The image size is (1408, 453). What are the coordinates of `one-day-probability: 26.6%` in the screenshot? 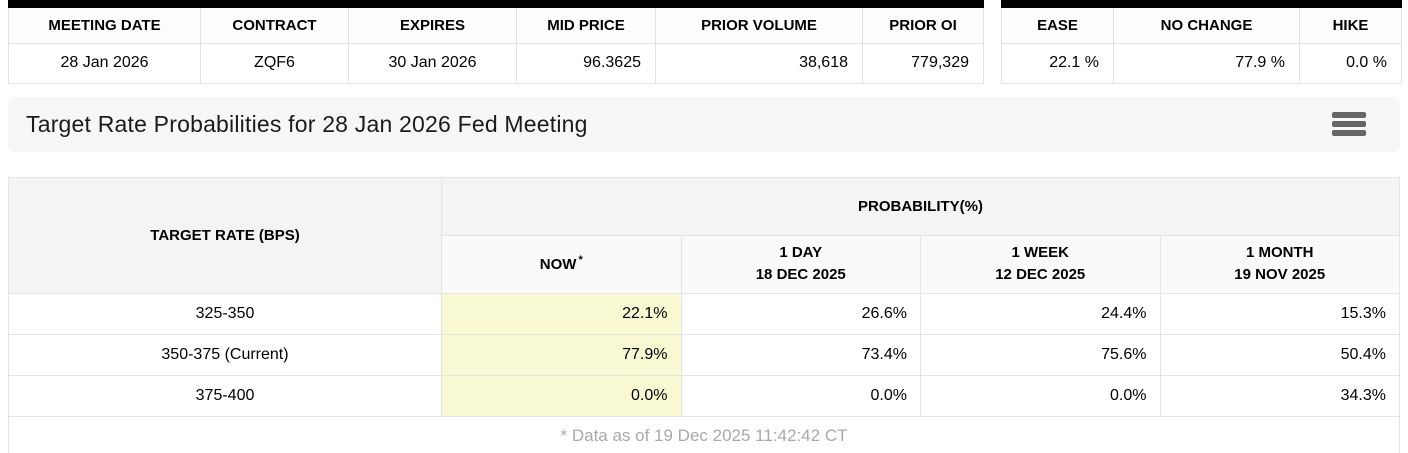 It's located at (800, 313).